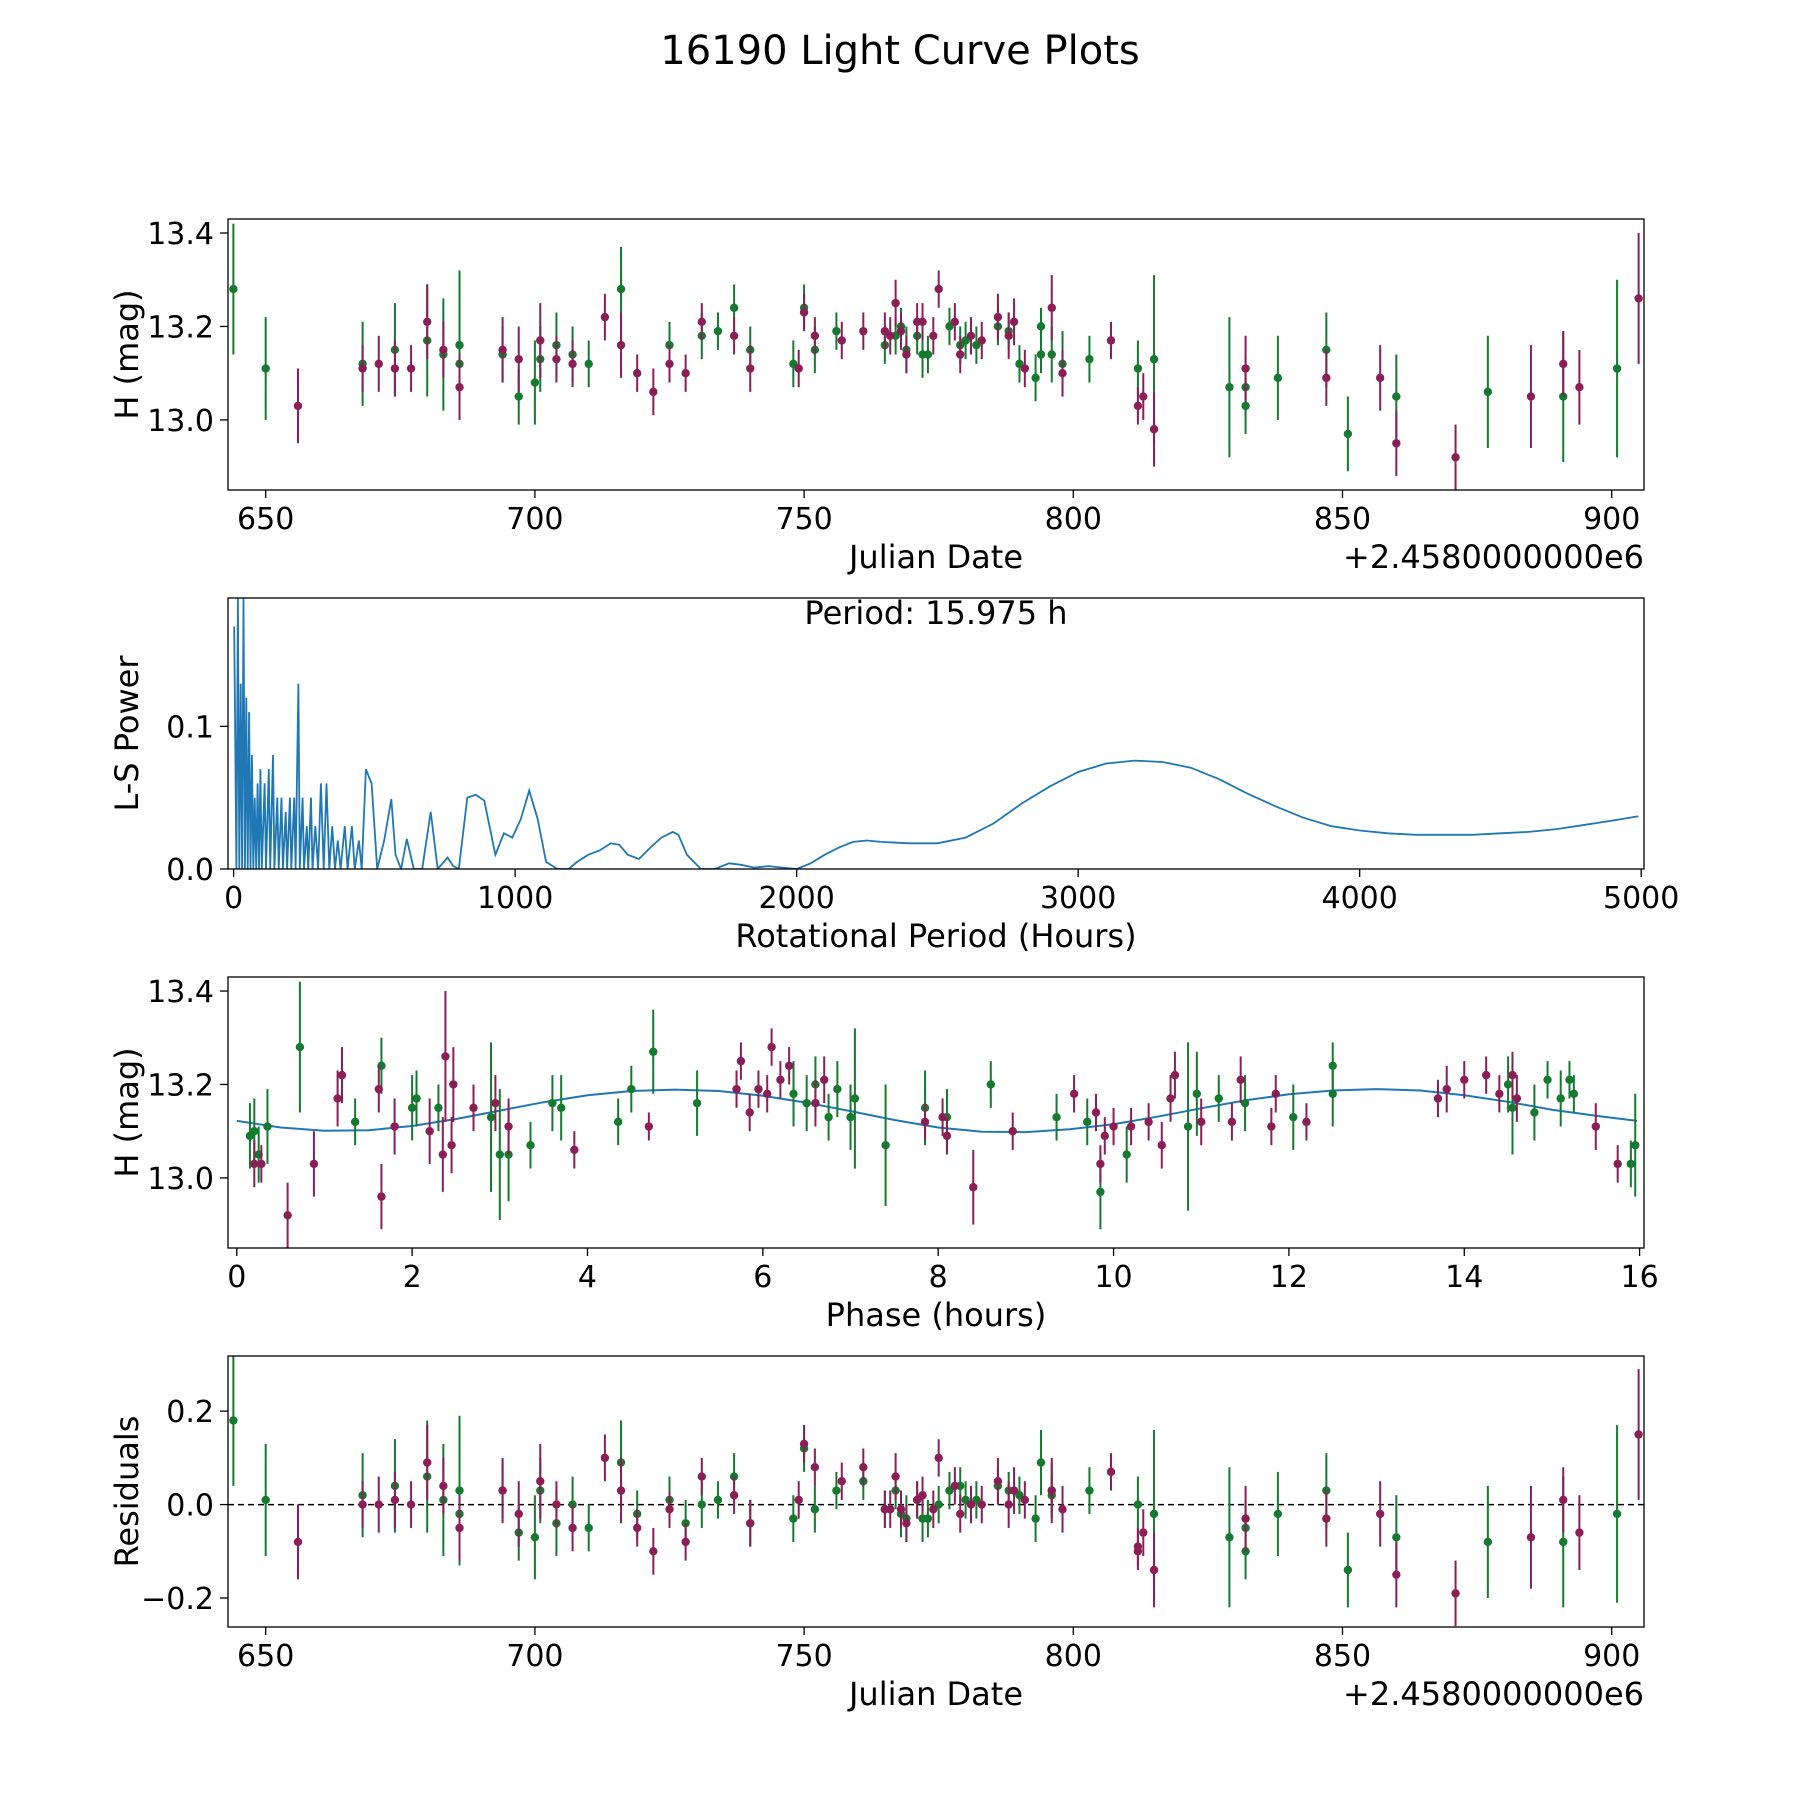  I want to click on x-tick-label: 16, so click(1640, 1277).